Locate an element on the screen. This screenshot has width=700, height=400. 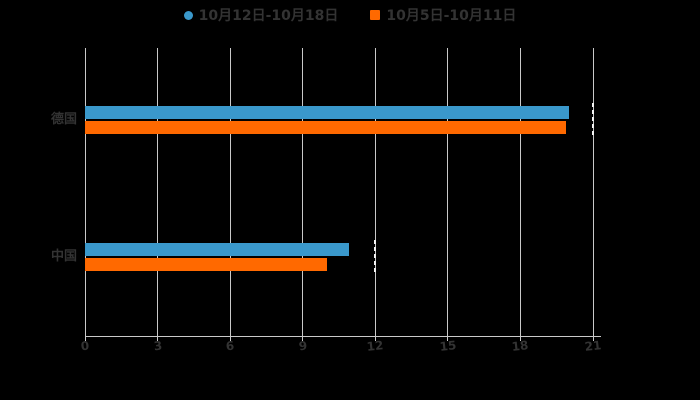
legend-item-oct12-oct18: 10月12日-10月18日 is located at coordinates (261, 15).